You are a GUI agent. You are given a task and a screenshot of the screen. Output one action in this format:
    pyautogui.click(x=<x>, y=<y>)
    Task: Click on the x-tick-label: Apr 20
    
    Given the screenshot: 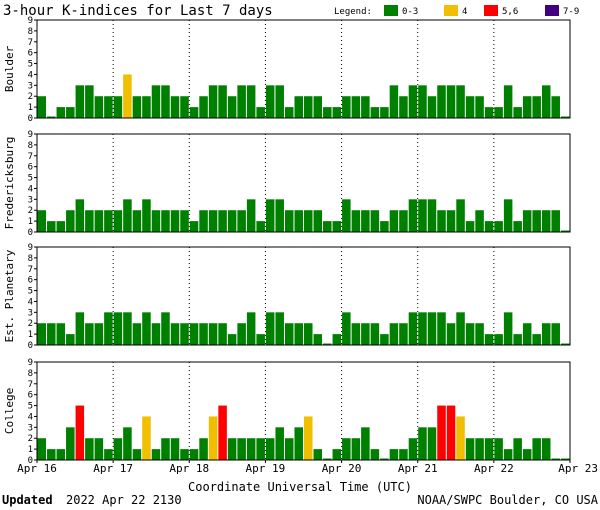 What is the action you would take?
    pyautogui.click(x=342, y=468)
    